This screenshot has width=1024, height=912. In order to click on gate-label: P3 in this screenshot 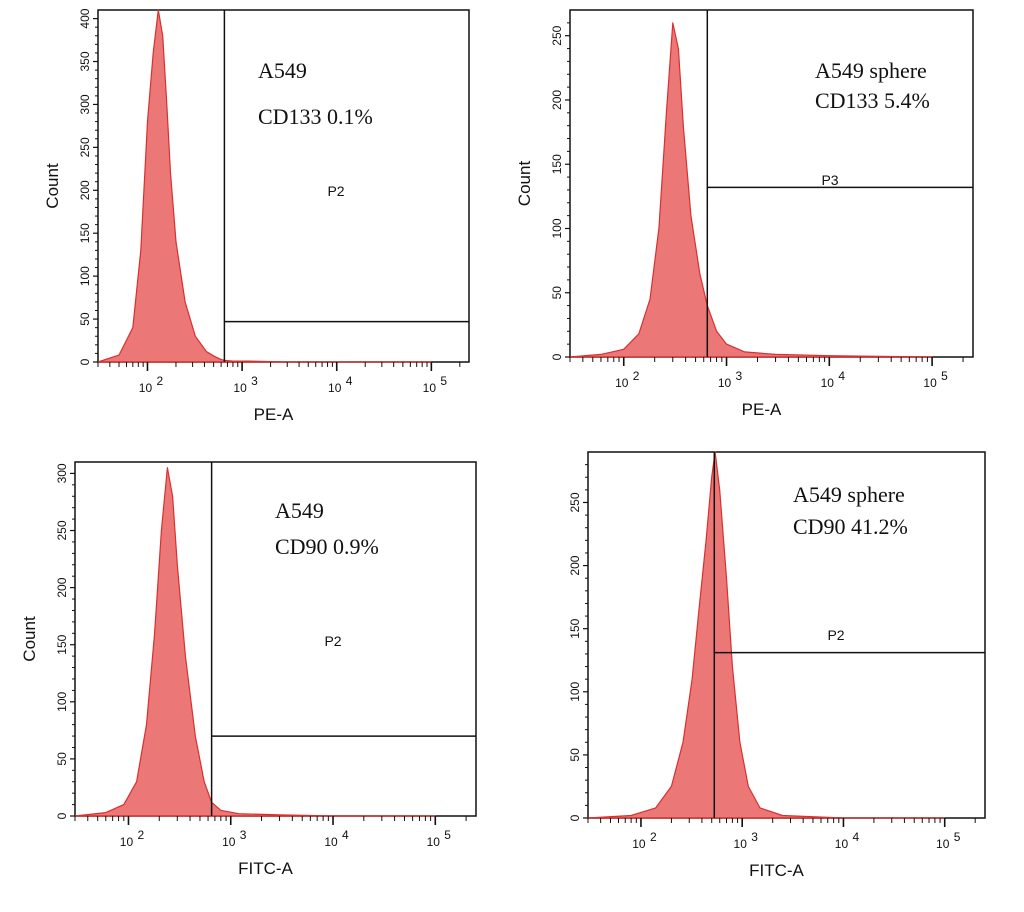, I will do `click(829, 180)`.